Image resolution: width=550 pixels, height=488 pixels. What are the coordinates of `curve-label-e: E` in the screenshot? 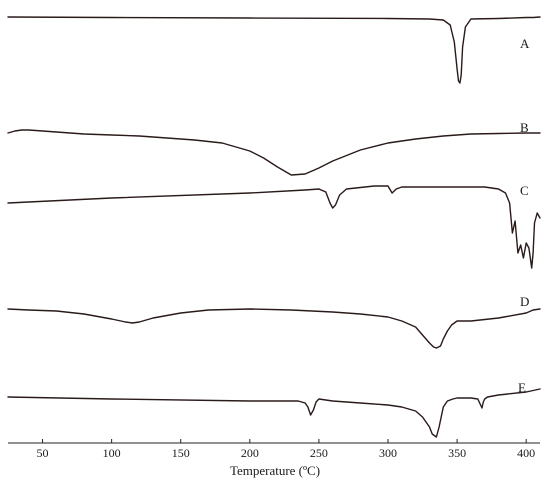 It's located at (522, 387).